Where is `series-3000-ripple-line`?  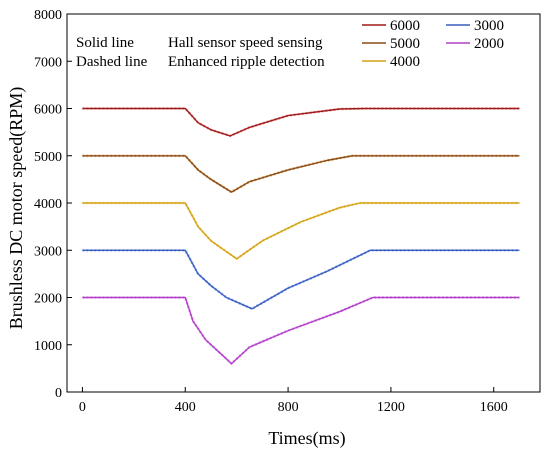
series-3000-ripple-line is located at coordinates (301, 280).